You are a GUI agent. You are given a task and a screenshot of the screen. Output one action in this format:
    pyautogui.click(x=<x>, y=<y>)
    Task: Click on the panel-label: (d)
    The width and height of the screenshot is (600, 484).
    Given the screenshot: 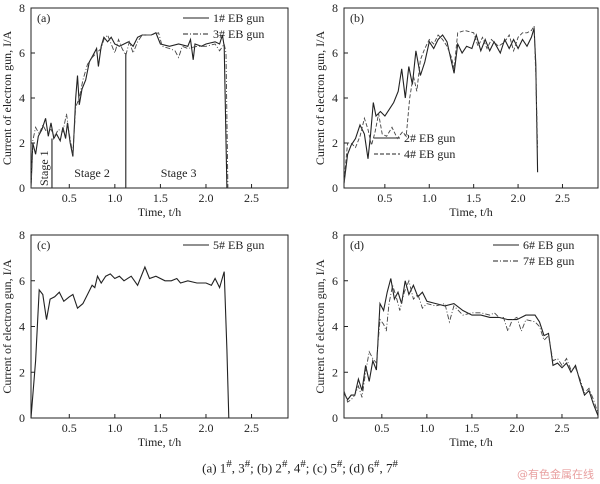 What is the action you would take?
    pyautogui.click(x=357, y=245)
    